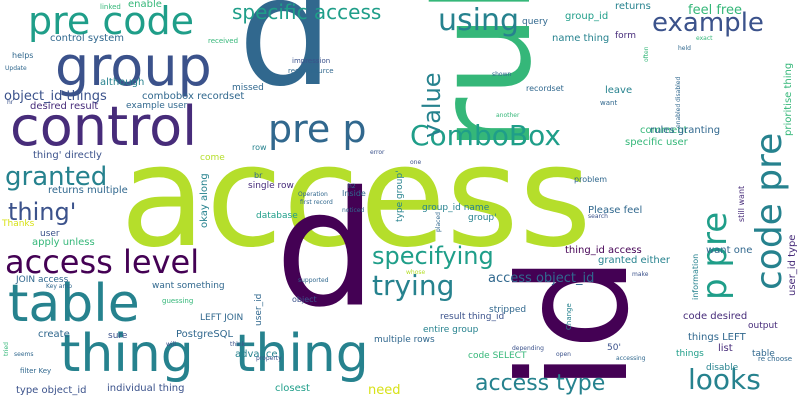 The height and width of the screenshot is (400, 800). Describe the element at coordinates (708, 23) in the screenshot. I see `word-example: example` at that location.